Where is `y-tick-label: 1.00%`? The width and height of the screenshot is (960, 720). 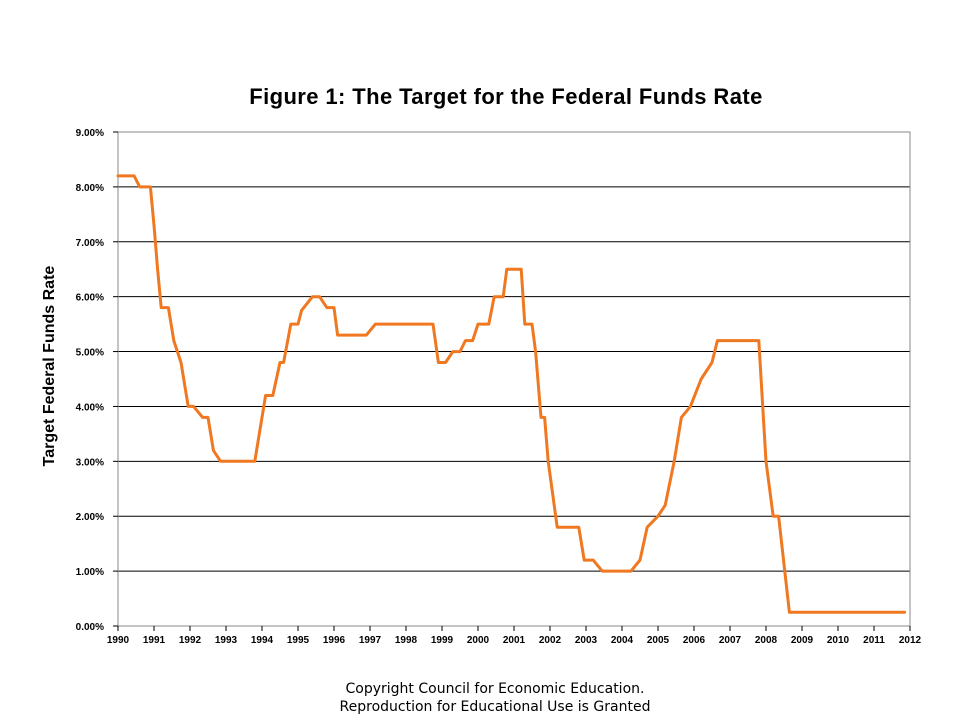
y-tick-label: 1.00% is located at coordinates (90, 572).